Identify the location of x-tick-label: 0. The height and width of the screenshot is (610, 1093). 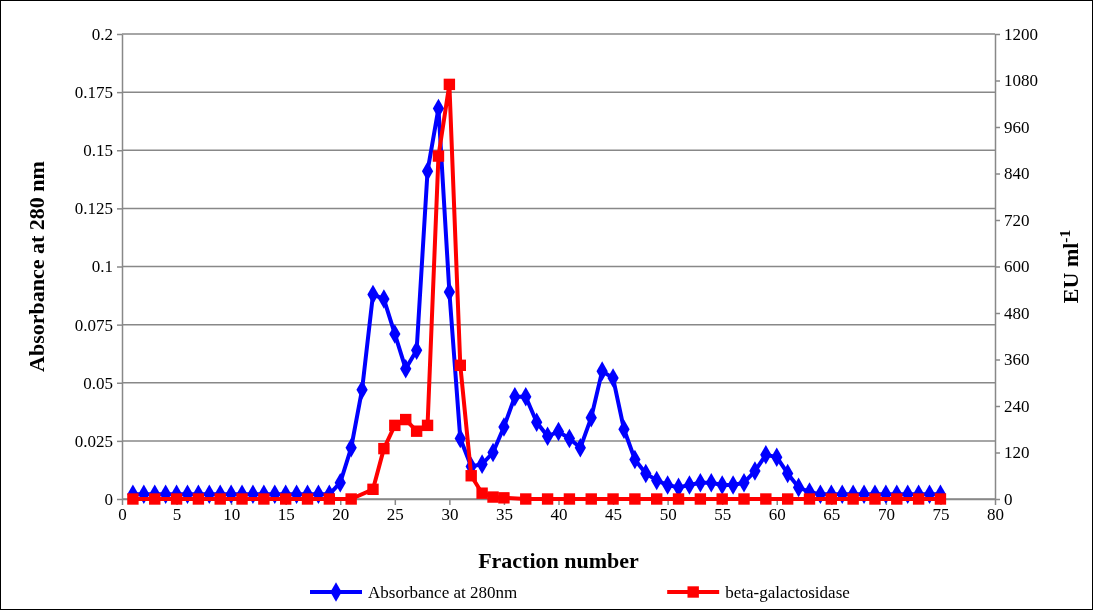
(122, 515).